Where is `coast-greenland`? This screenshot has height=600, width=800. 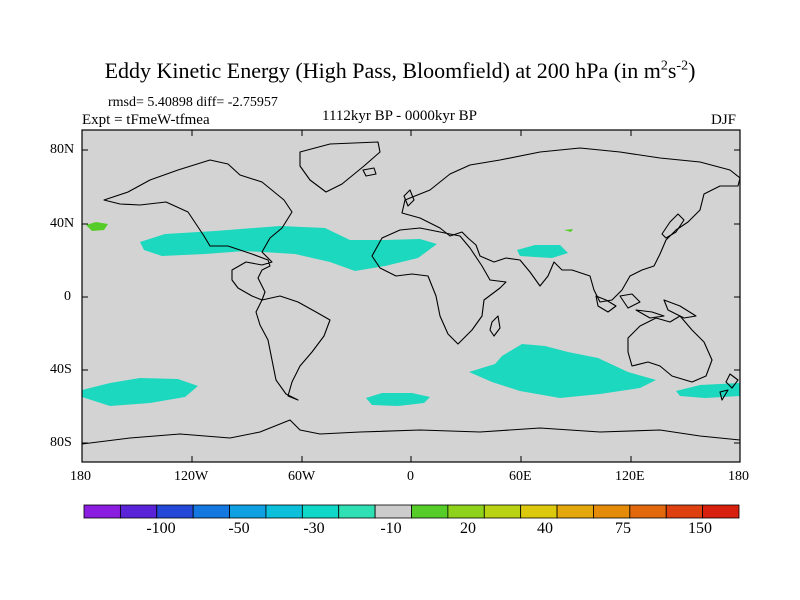
coast-greenland is located at coordinates (340, 167).